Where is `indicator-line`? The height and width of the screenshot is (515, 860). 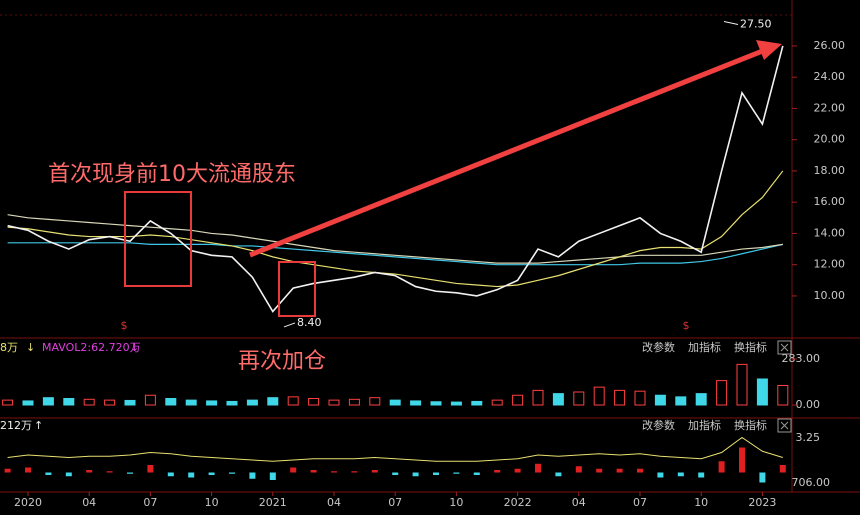 indicator-line is located at coordinates (395, 449).